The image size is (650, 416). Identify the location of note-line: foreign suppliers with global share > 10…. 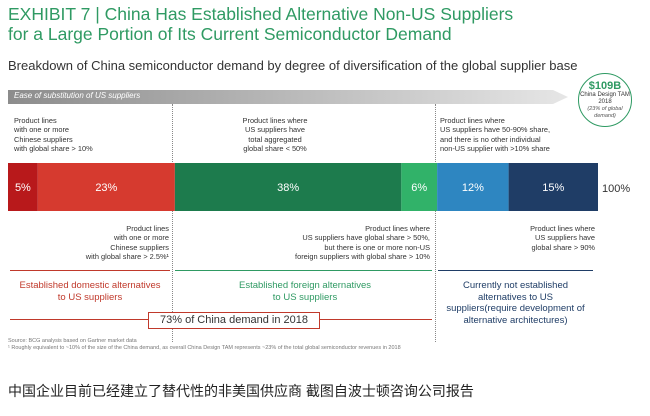
(362, 256).